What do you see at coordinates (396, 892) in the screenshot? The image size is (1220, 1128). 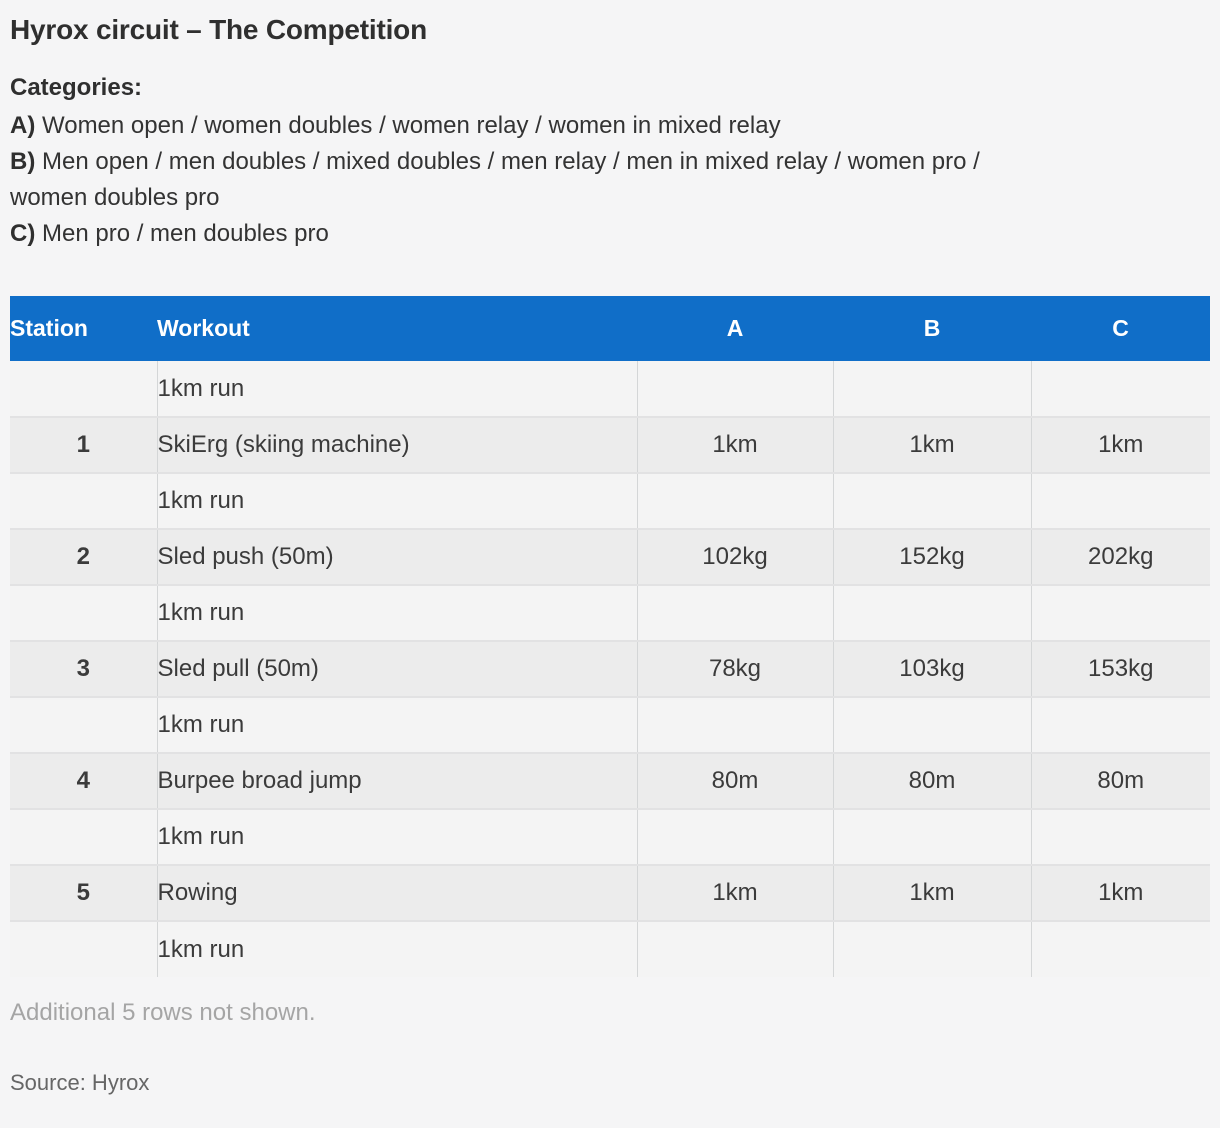 I see `cell-workout: Rowing` at bounding box center [396, 892].